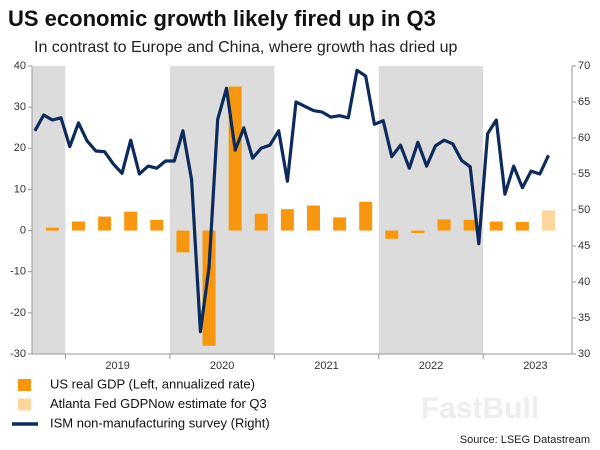 This screenshot has height=450, width=600. I want to click on y2-tick-label: 55, so click(584, 174).